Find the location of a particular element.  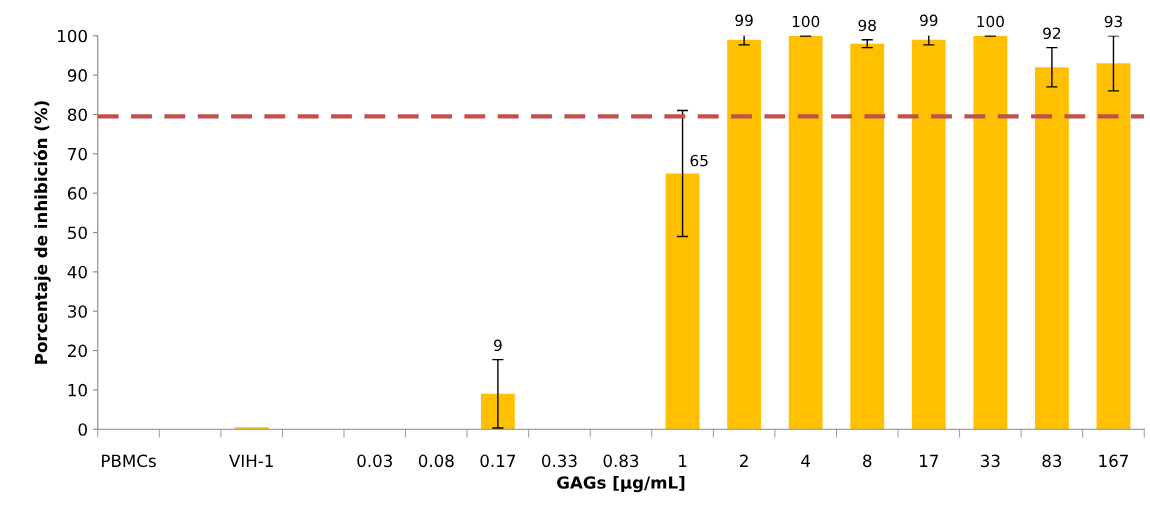

y-tick-label: 0 is located at coordinates (82, 429).